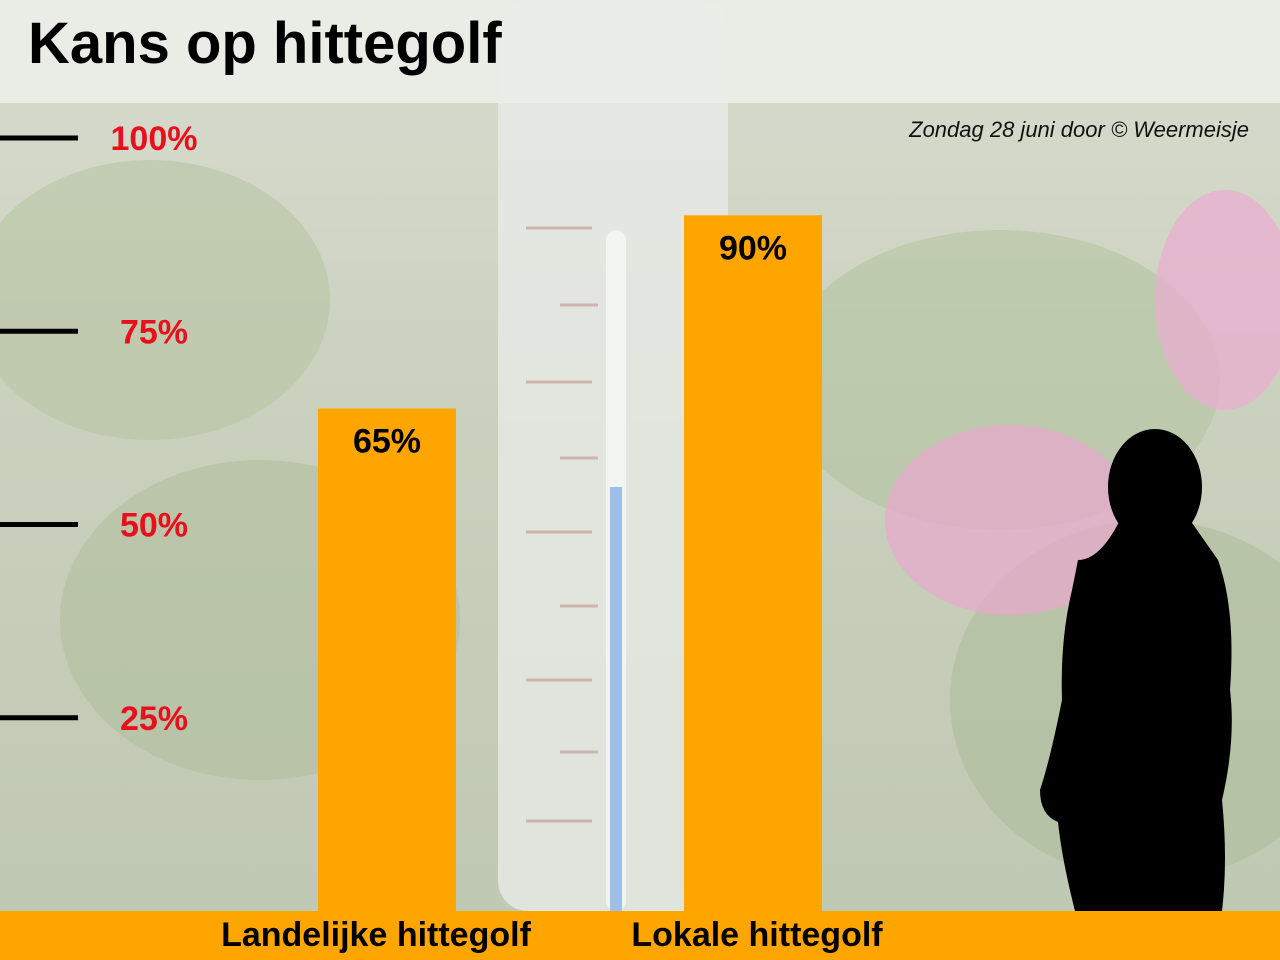 The height and width of the screenshot is (960, 1280). Describe the element at coordinates (98, 429) in the screenshot. I see `y-axis: 25% 50% 75% 100%` at that location.